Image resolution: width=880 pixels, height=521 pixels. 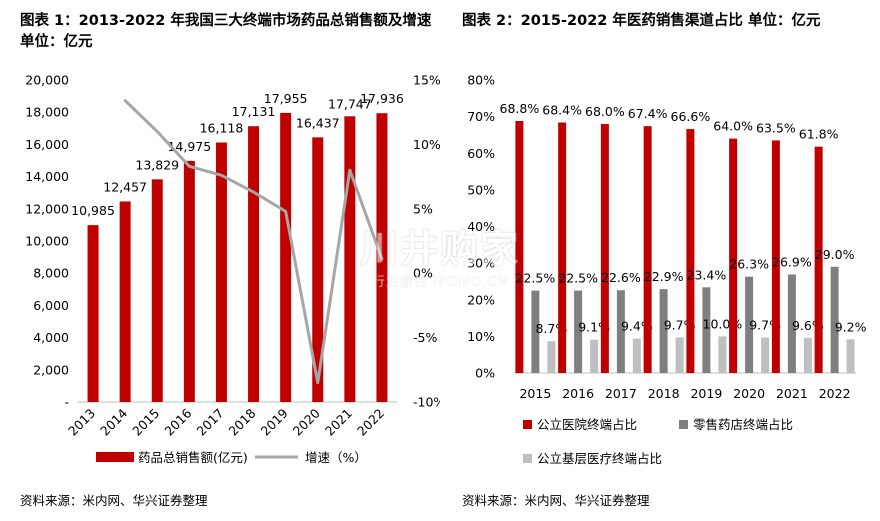 I want to click on legend-swatch-sales, so click(x=115, y=457).